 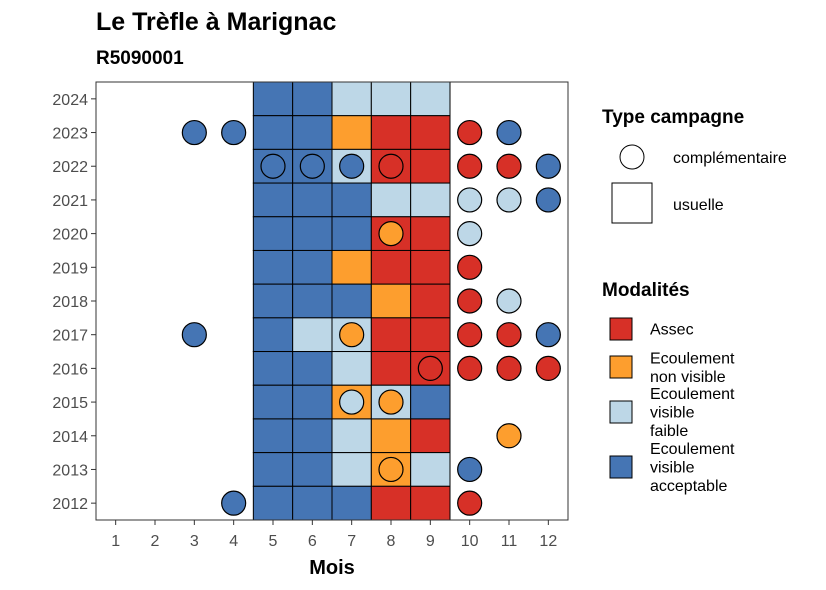 What do you see at coordinates (672, 330) in the screenshot?
I see `legend-label-assec: Assec` at bounding box center [672, 330].